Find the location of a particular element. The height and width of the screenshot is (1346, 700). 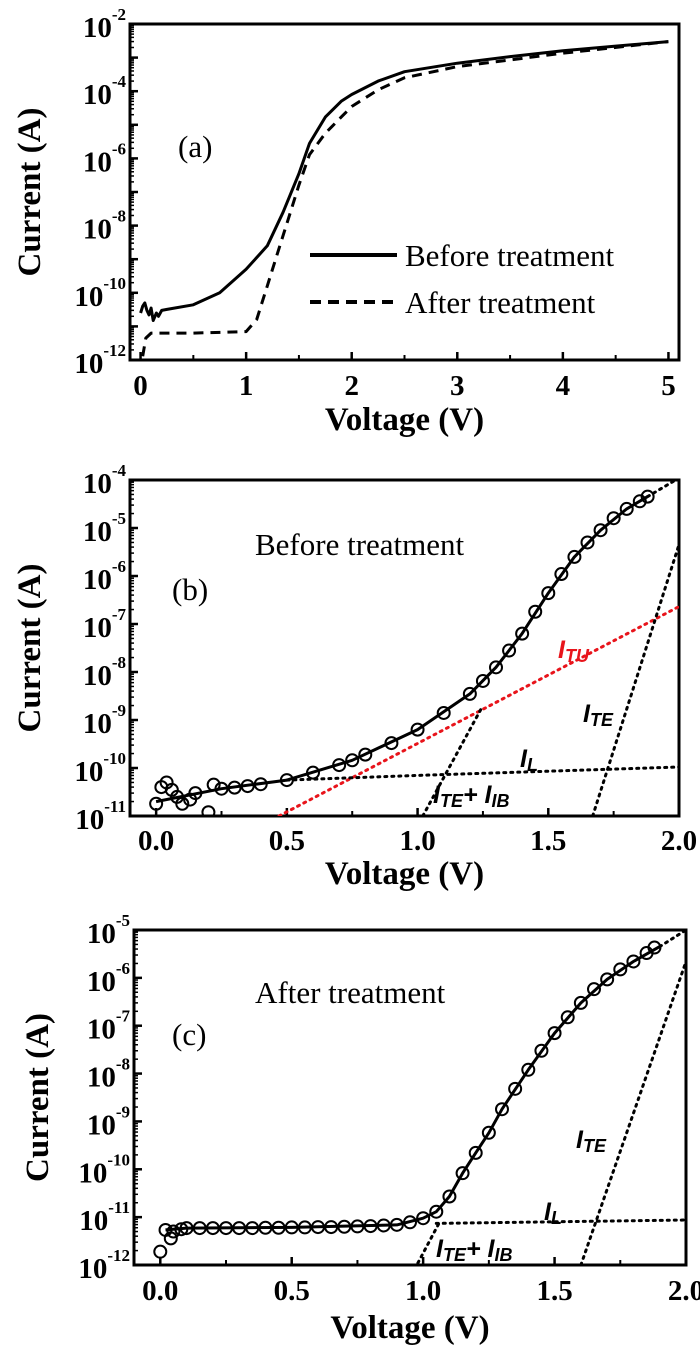

x-tick-label: 1 is located at coordinates (246, 386).